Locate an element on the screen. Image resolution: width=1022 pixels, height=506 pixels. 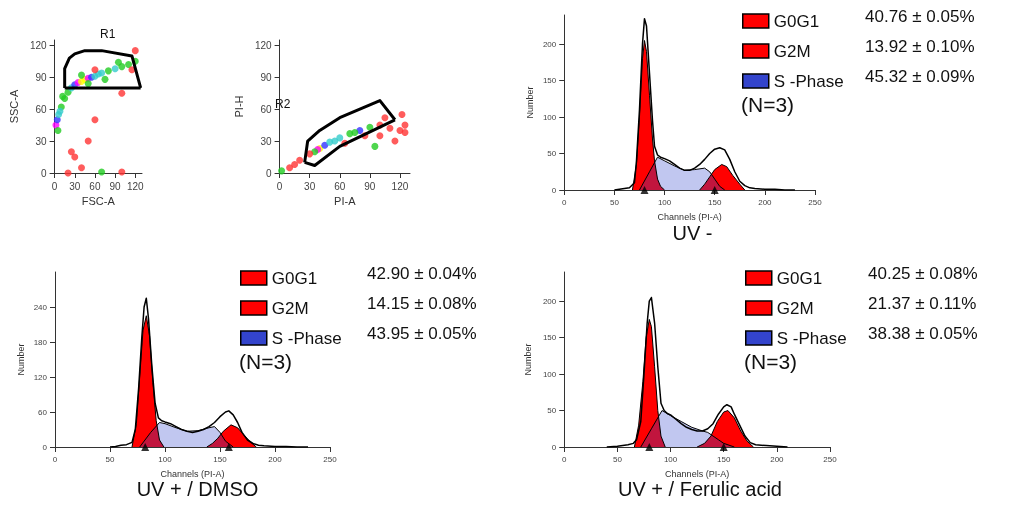
y-axis-title: PI-H is located at coordinates (238, 106).